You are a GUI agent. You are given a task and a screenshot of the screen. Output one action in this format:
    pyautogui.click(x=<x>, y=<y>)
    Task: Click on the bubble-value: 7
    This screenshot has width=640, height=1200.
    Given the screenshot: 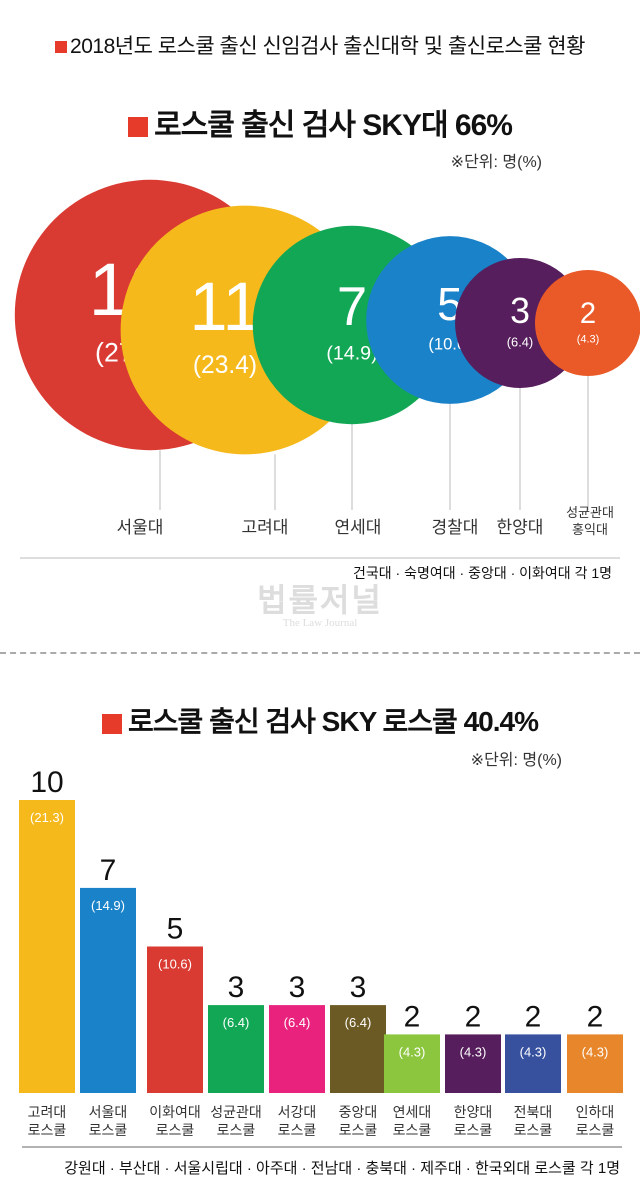 What is the action you would take?
    pyautogui.click(x=352, y=306)
    